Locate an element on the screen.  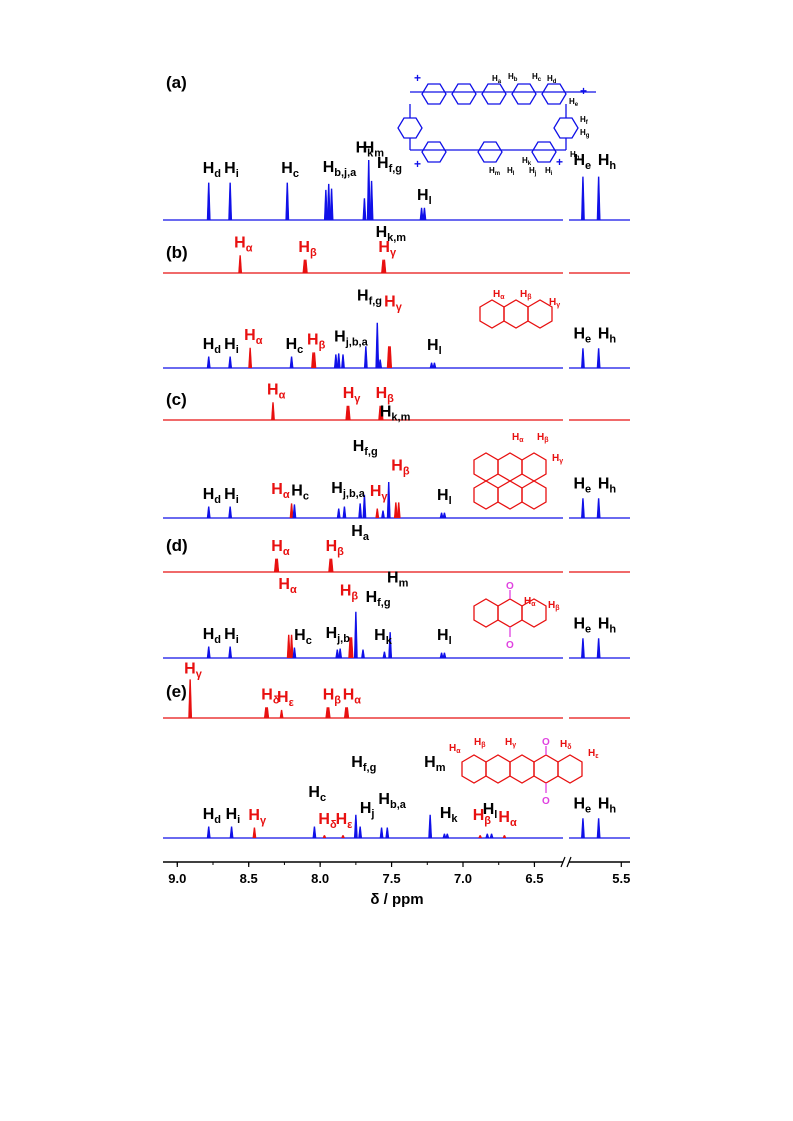
spectrum-c-guest: (c) Hα Hγ Hβ is located at coordinates (396, 401).